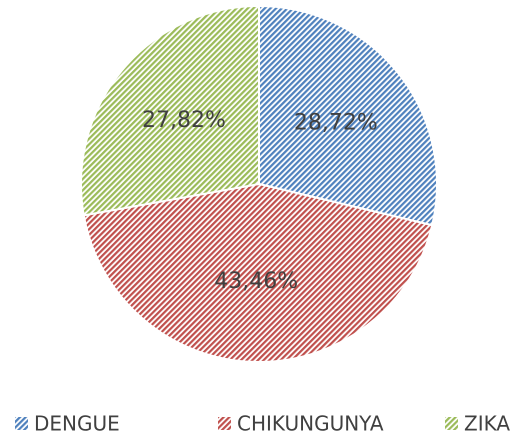 This screenshot has height=440, width=529. What do you see at coordinates (310, 424) in the screenshot?
I see `legend-label: CHIKUNGUNYA` at bounding box center [310, 424].